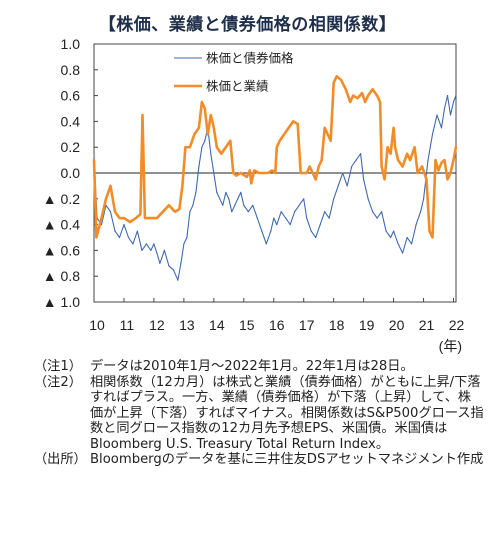 Image resolution: width=495 pixels, height=538 pixels. Describe the element at coordinates (259, 367) in the screenshot. I see `note-1: （注1） データは2010年1月～2022年1月。22年1月は28日。` at that location.